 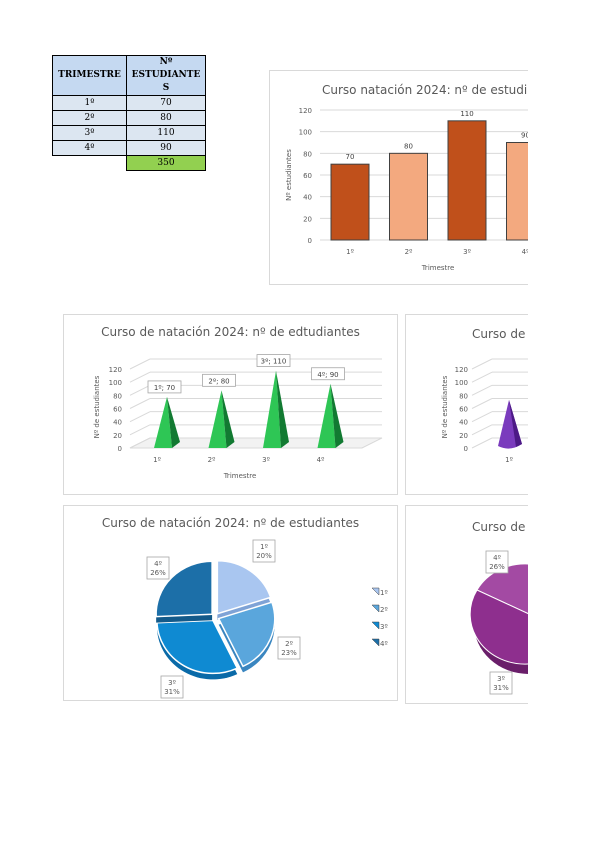 I want to click on cell-trimestre: 3º, so click(x=89, y=133).